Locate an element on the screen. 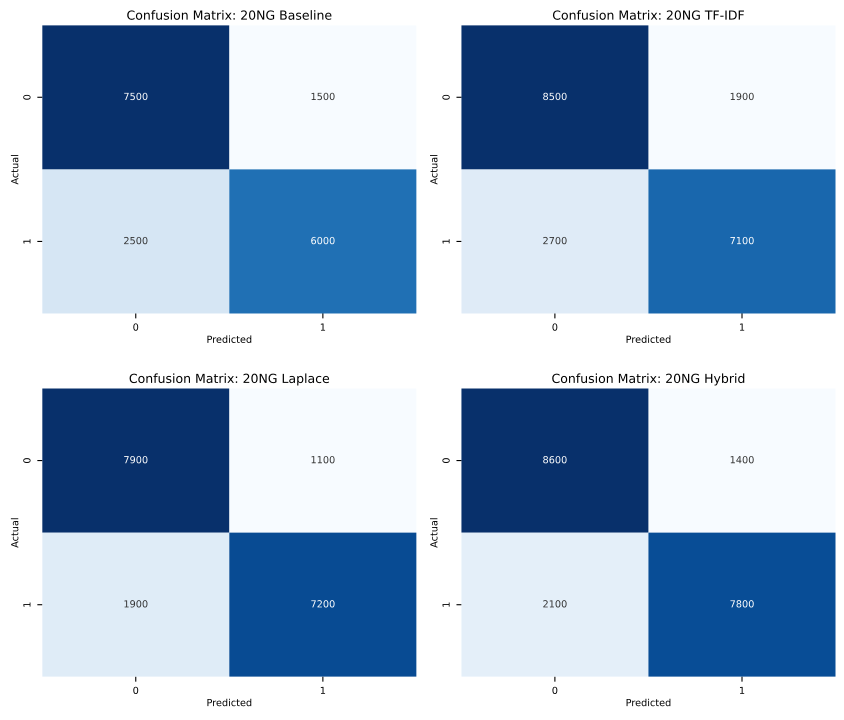 The height and width of the screenshot is (720, 844). data-label: 1400 is located at coordinates (742, 460).